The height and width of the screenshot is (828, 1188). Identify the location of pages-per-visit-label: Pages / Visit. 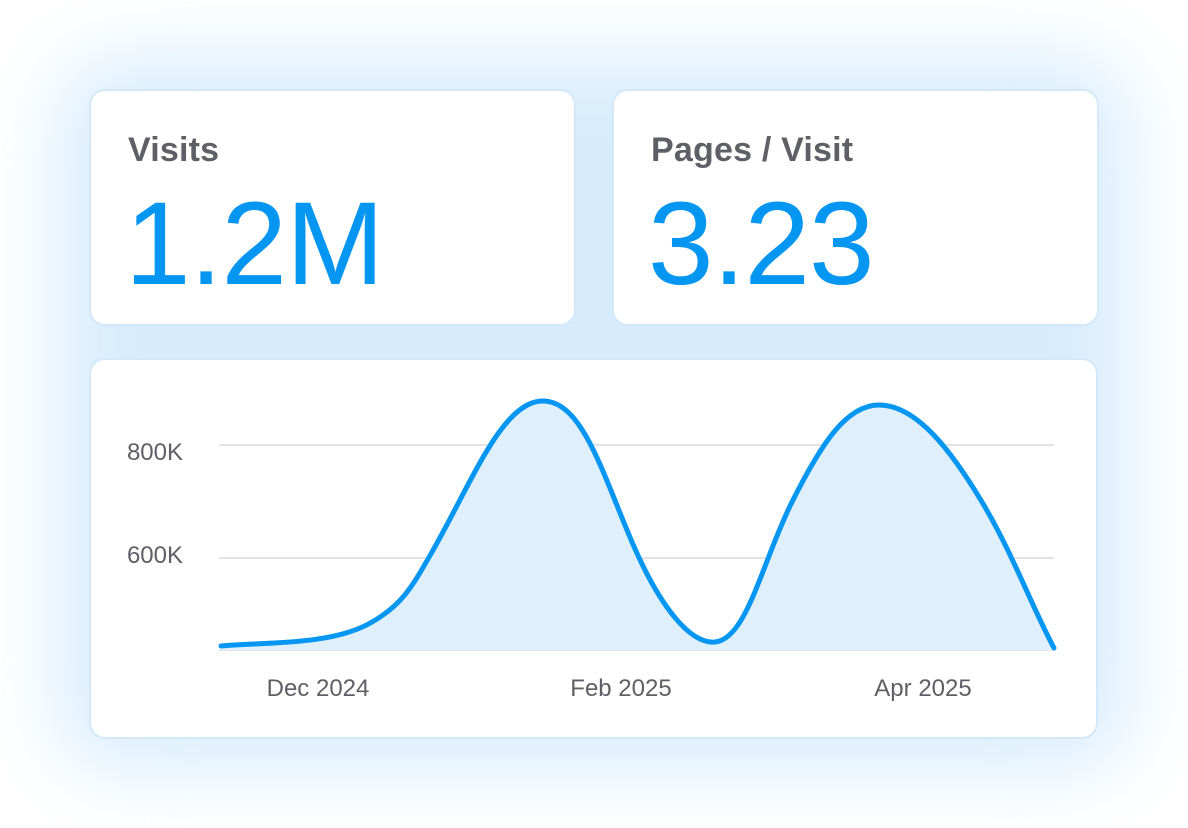
(752, 150).